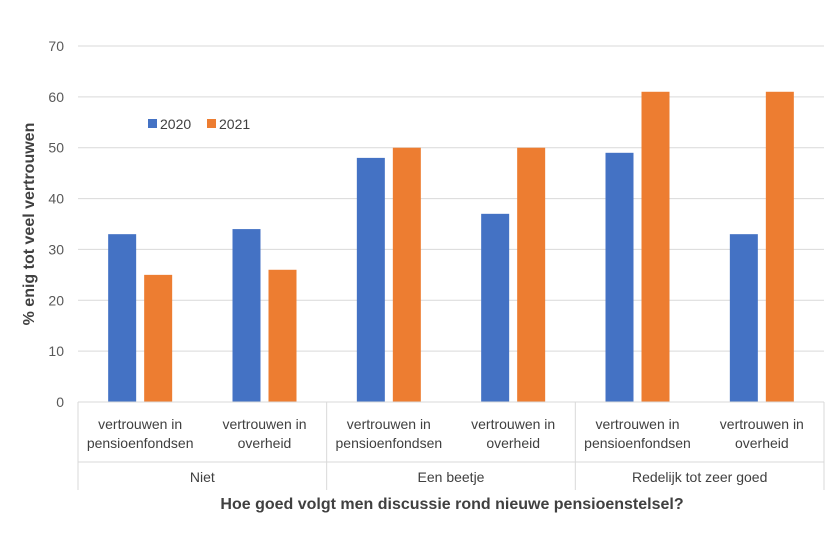 The width and height of the screenshot is (840, 543). What do you see at coordinates (699, 477) in the screenshot?
I see `group-label: Redelijk tot zeer goed` at bounding box center [699, 477].